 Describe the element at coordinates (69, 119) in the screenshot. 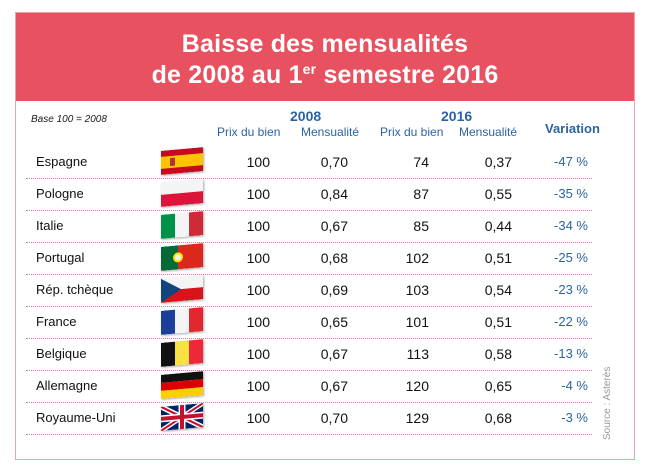

I see `base-note: Base 100 = 2008` at that location.